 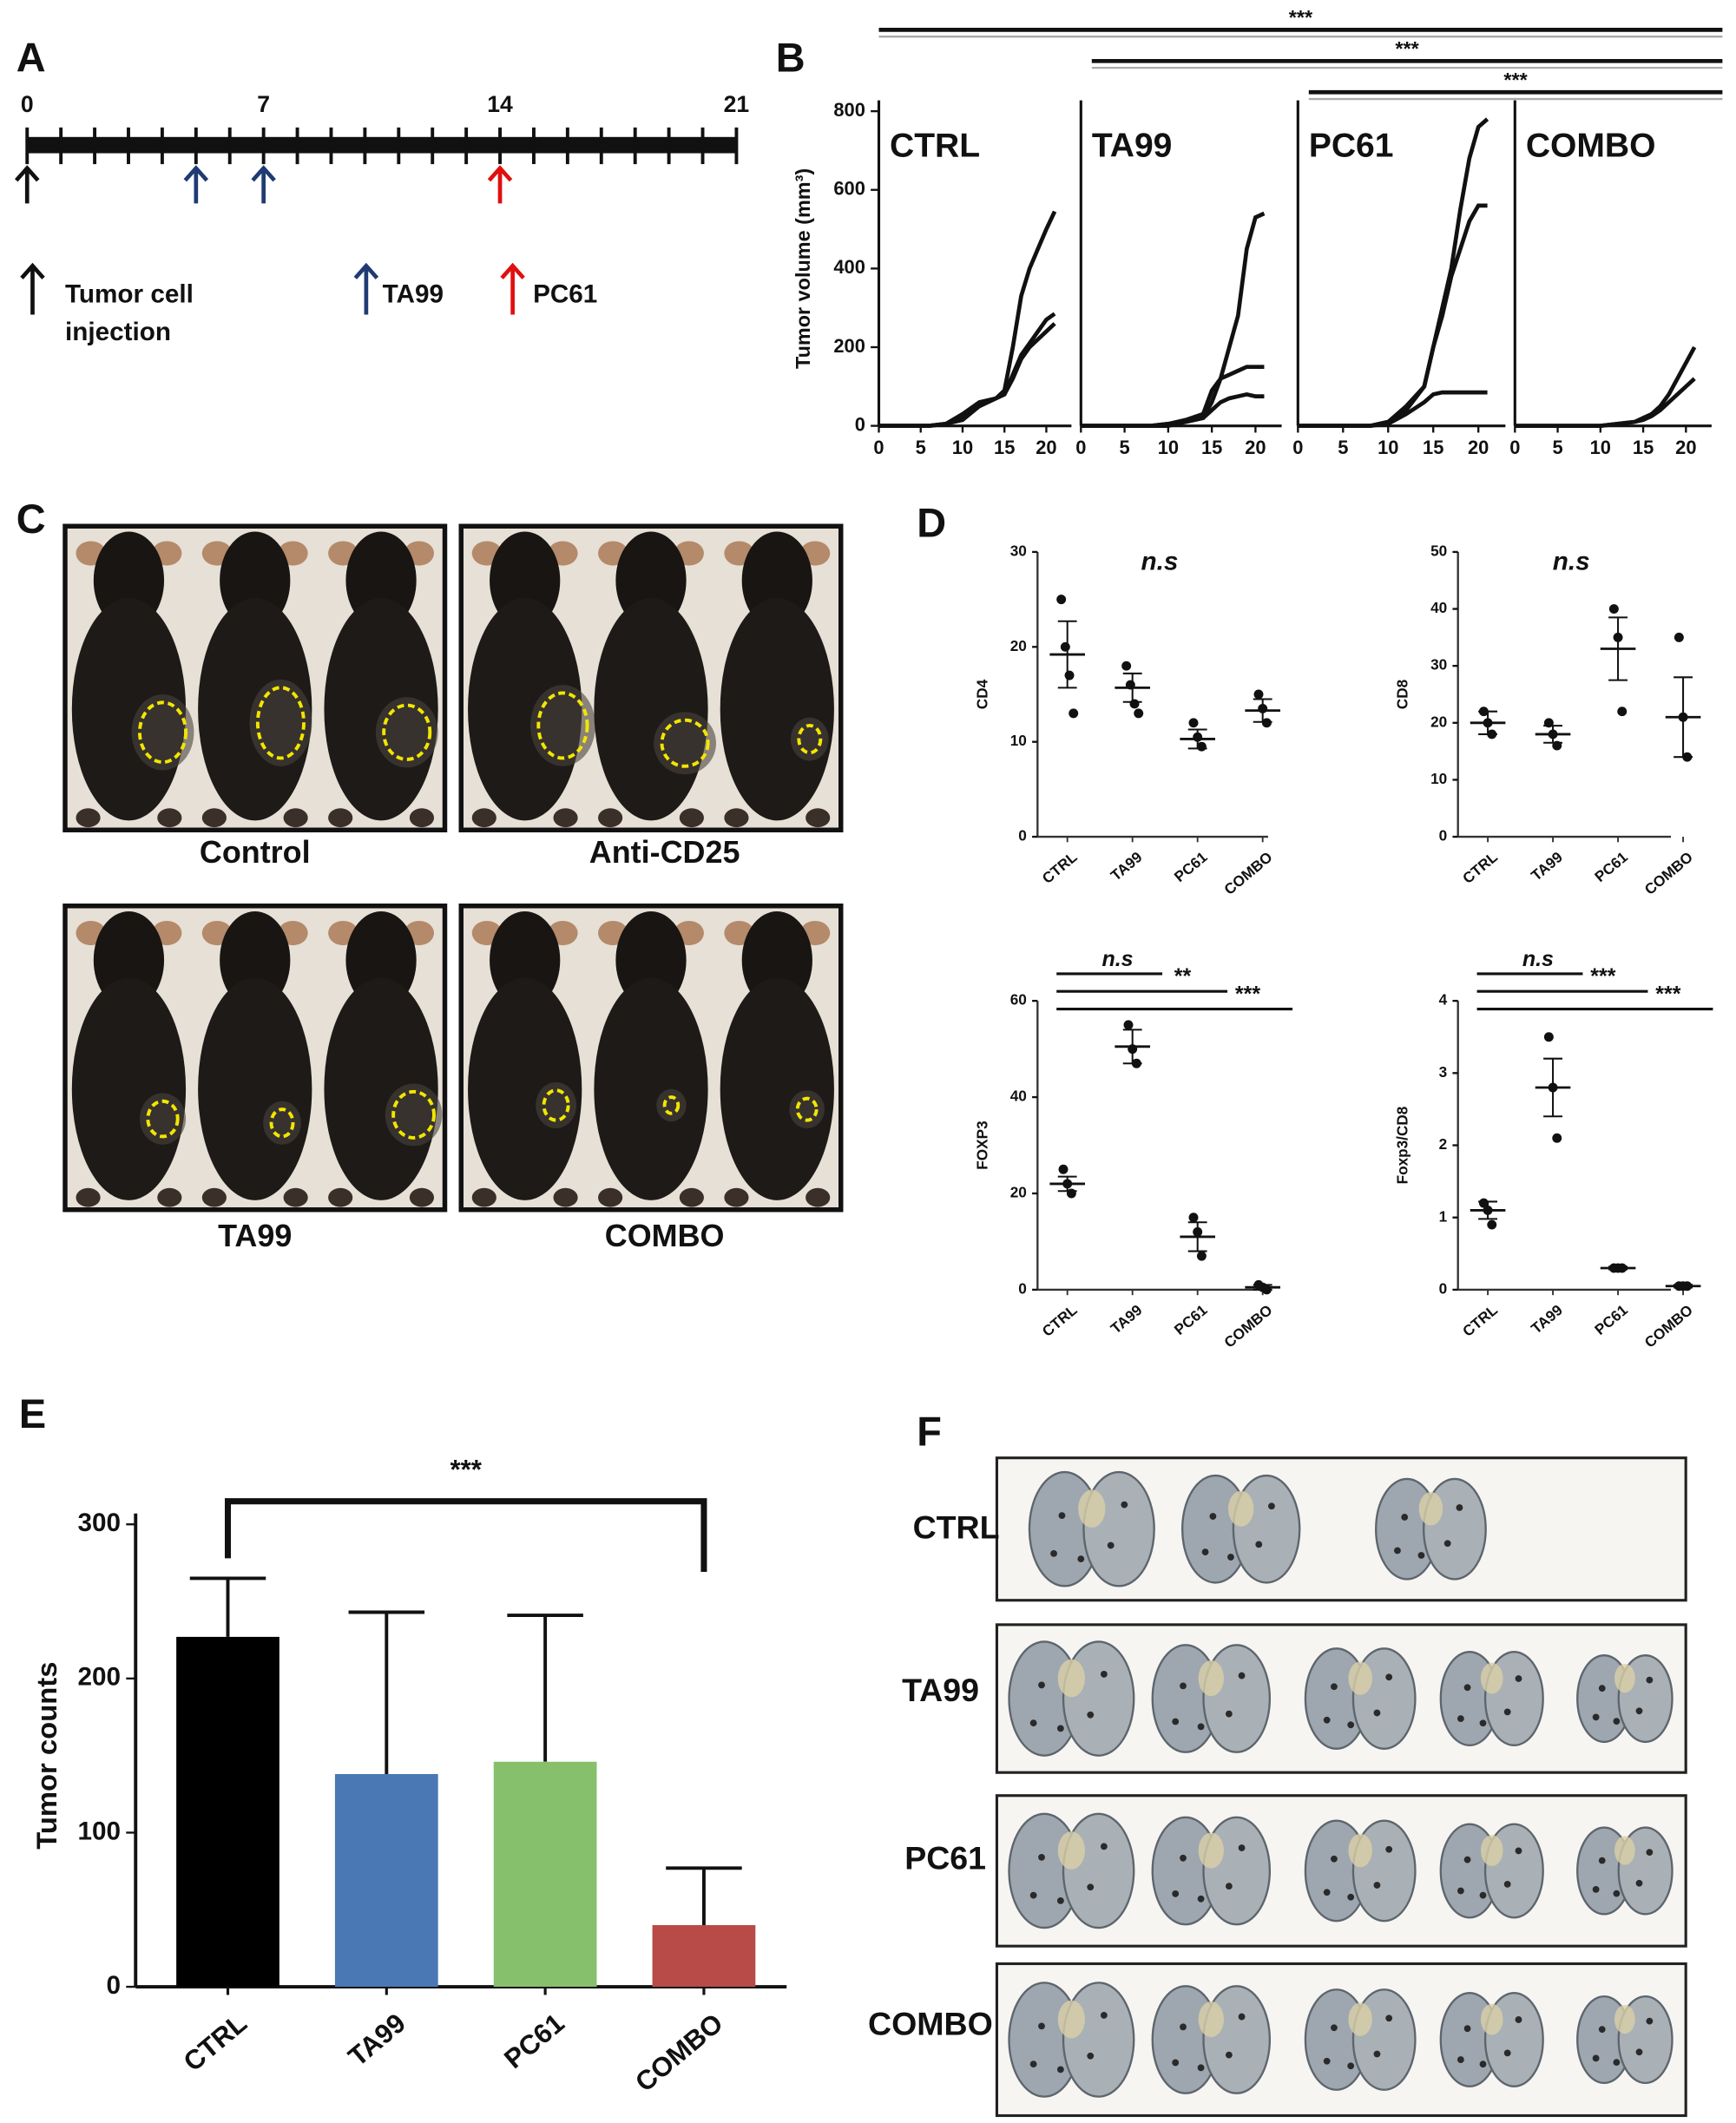 I want to click on panel-label: B, so click(x=791, y=58).